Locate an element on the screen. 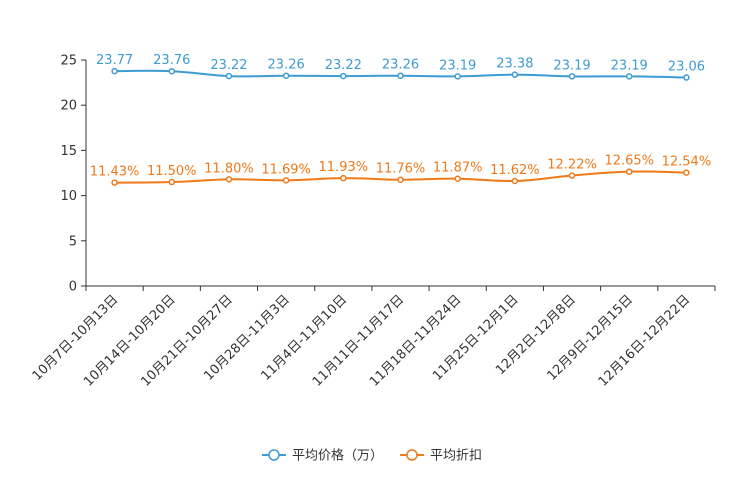  y-tick-label: 25 is located at coordinates (68, 61).